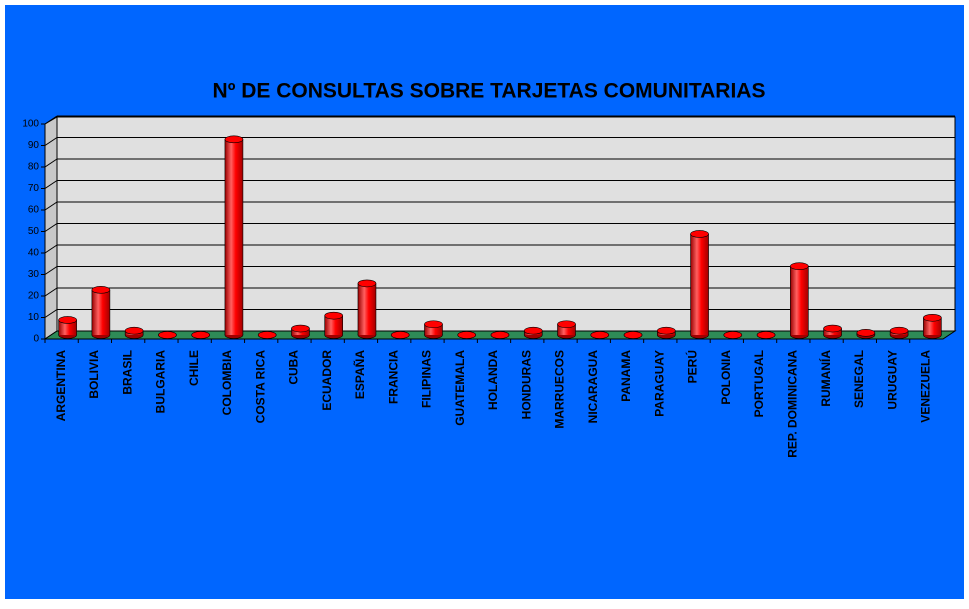  I want to click on x-tick-label: PANAMA, so click(626, 376).